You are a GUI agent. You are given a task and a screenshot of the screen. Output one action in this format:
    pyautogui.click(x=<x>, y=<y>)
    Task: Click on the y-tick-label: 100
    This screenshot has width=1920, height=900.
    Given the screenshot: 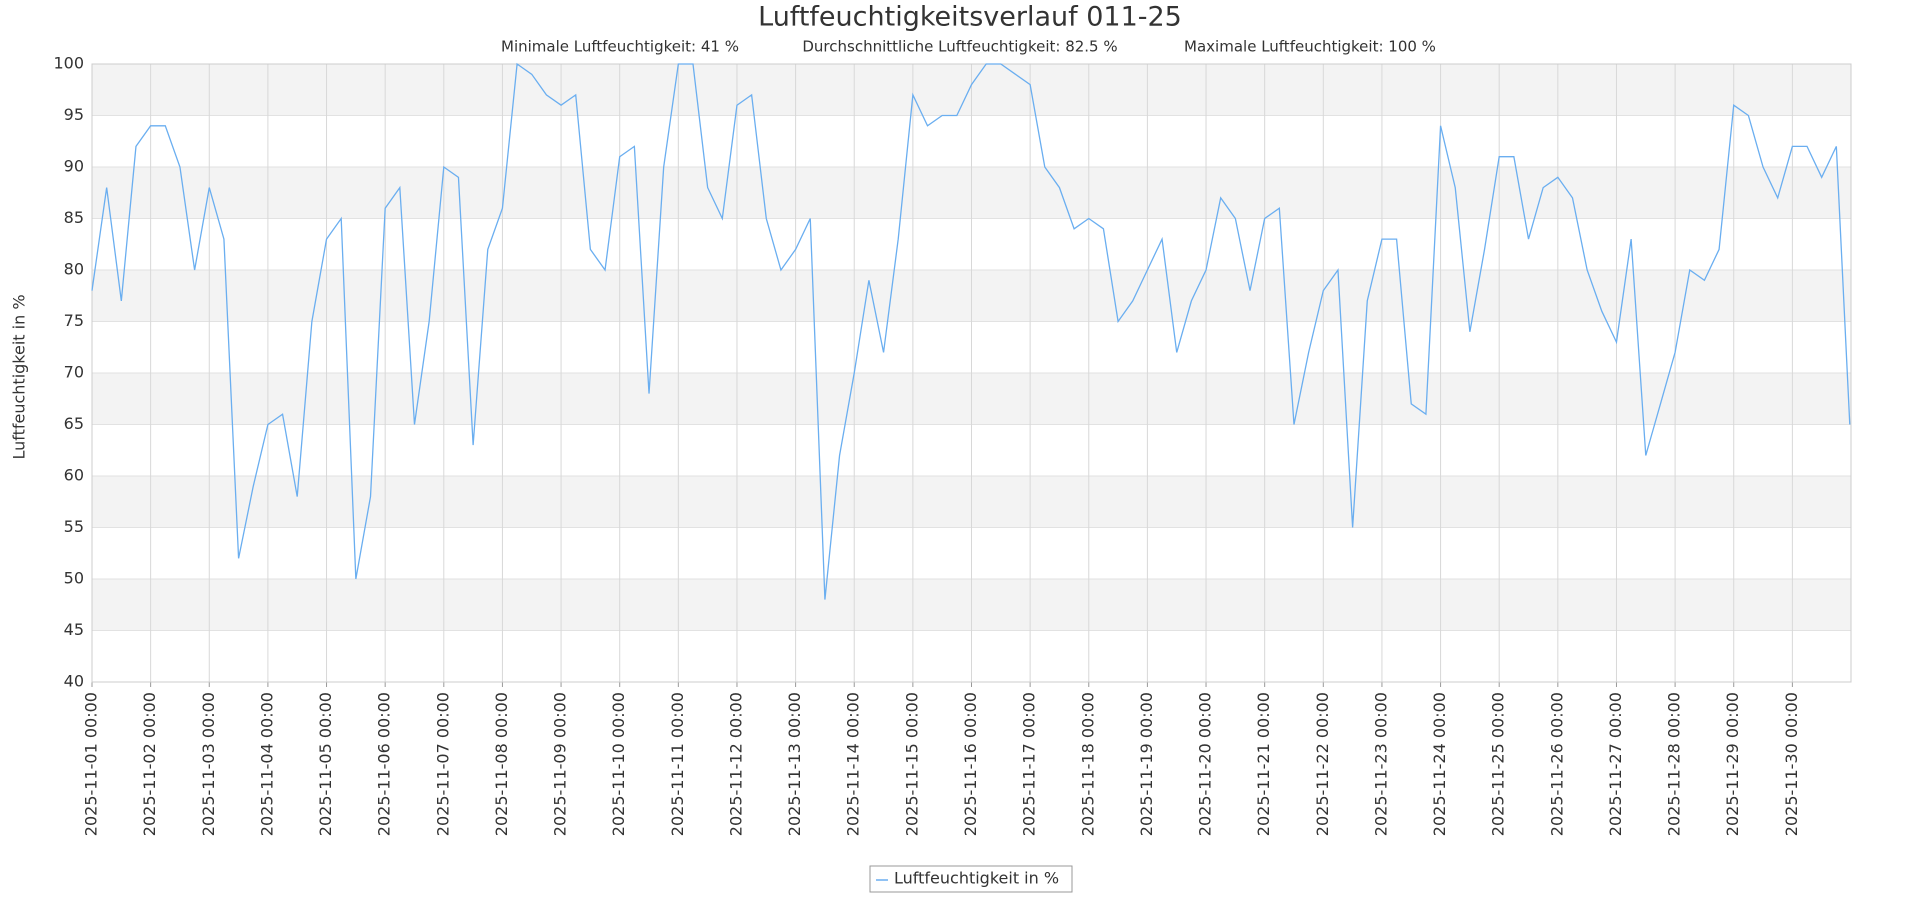 What is the action you would take?
    pyautogui.click(x=68, y=63)
    